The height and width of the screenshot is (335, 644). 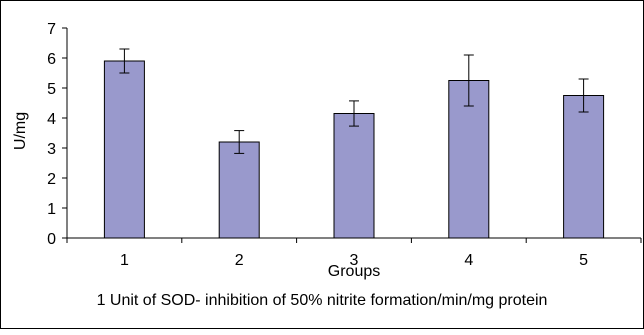 What do you see at coordinates (468, 260) in the screenshot?
I see `x-tick-label: 4` at bounding box center [468, 260].